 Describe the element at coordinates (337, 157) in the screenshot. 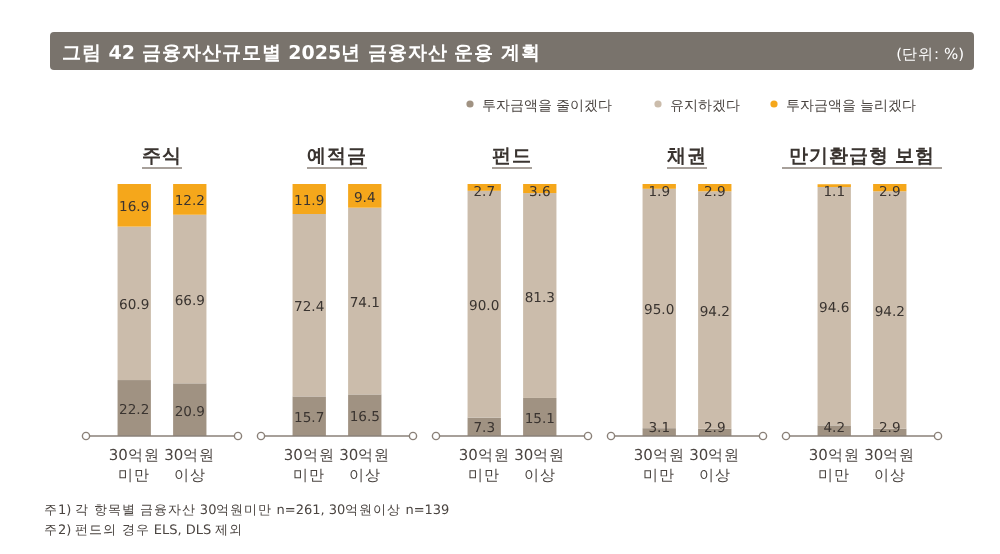

I see `chart-title: 예적금` at that location.